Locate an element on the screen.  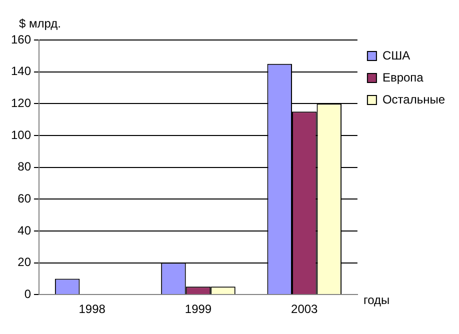
y-tick-label: 140 is located at coordinates (21, 71).